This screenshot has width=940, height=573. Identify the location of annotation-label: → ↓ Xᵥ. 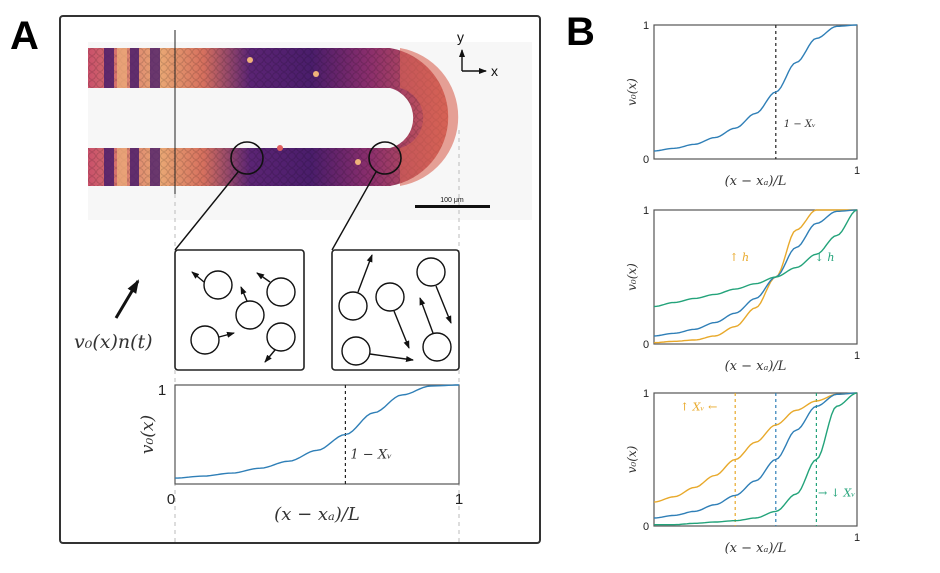
(836, 493).